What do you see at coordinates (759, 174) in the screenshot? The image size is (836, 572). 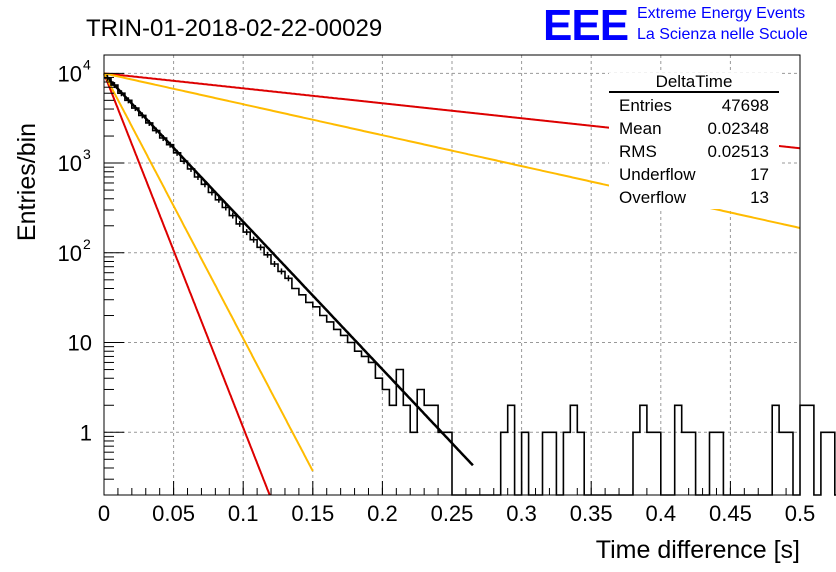 I see `stats-value: 17` at bounding box center [759, 174].